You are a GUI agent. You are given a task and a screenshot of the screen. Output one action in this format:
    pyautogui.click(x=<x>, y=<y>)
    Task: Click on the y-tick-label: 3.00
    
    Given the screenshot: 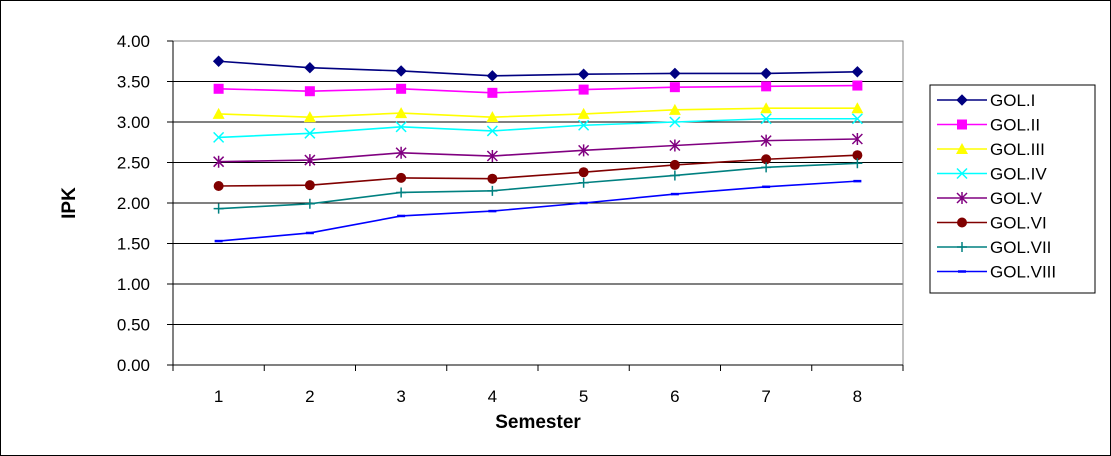 What is the action you would take?
    pyautogui.click(x=133, y=122)
    